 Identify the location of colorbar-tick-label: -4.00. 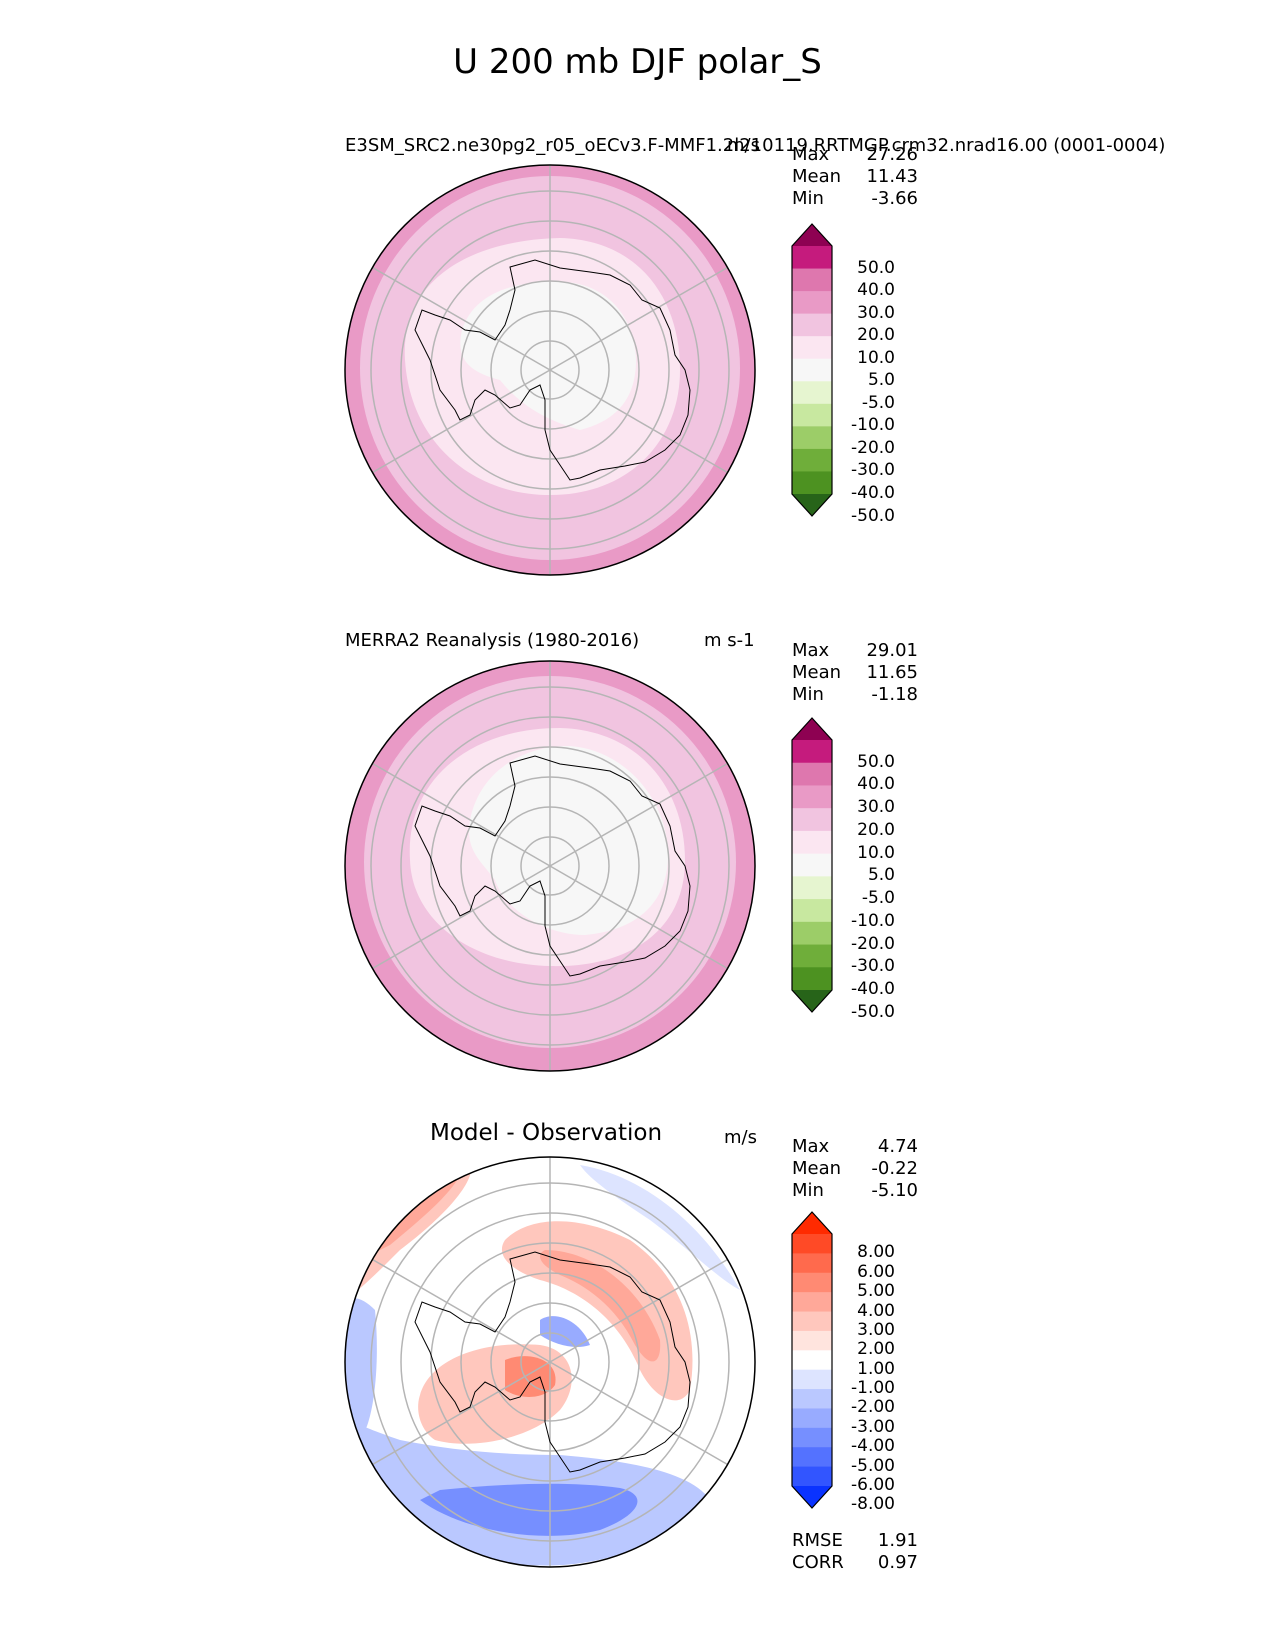
(873, 1446).